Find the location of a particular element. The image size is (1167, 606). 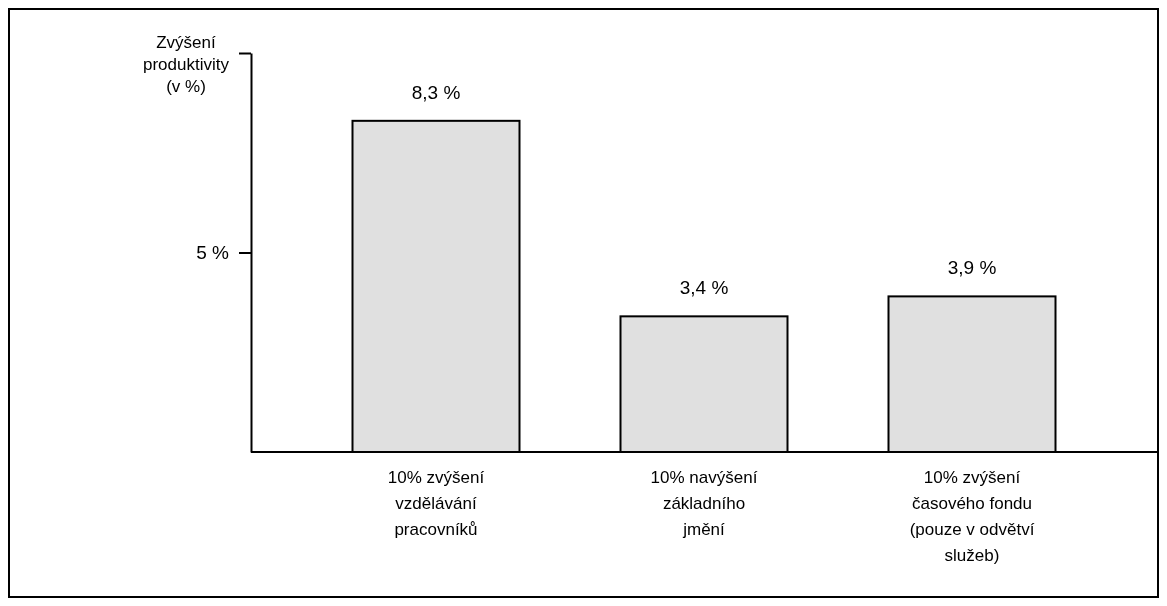

data-label: 3,4 % is located at coordinates (704, 288).